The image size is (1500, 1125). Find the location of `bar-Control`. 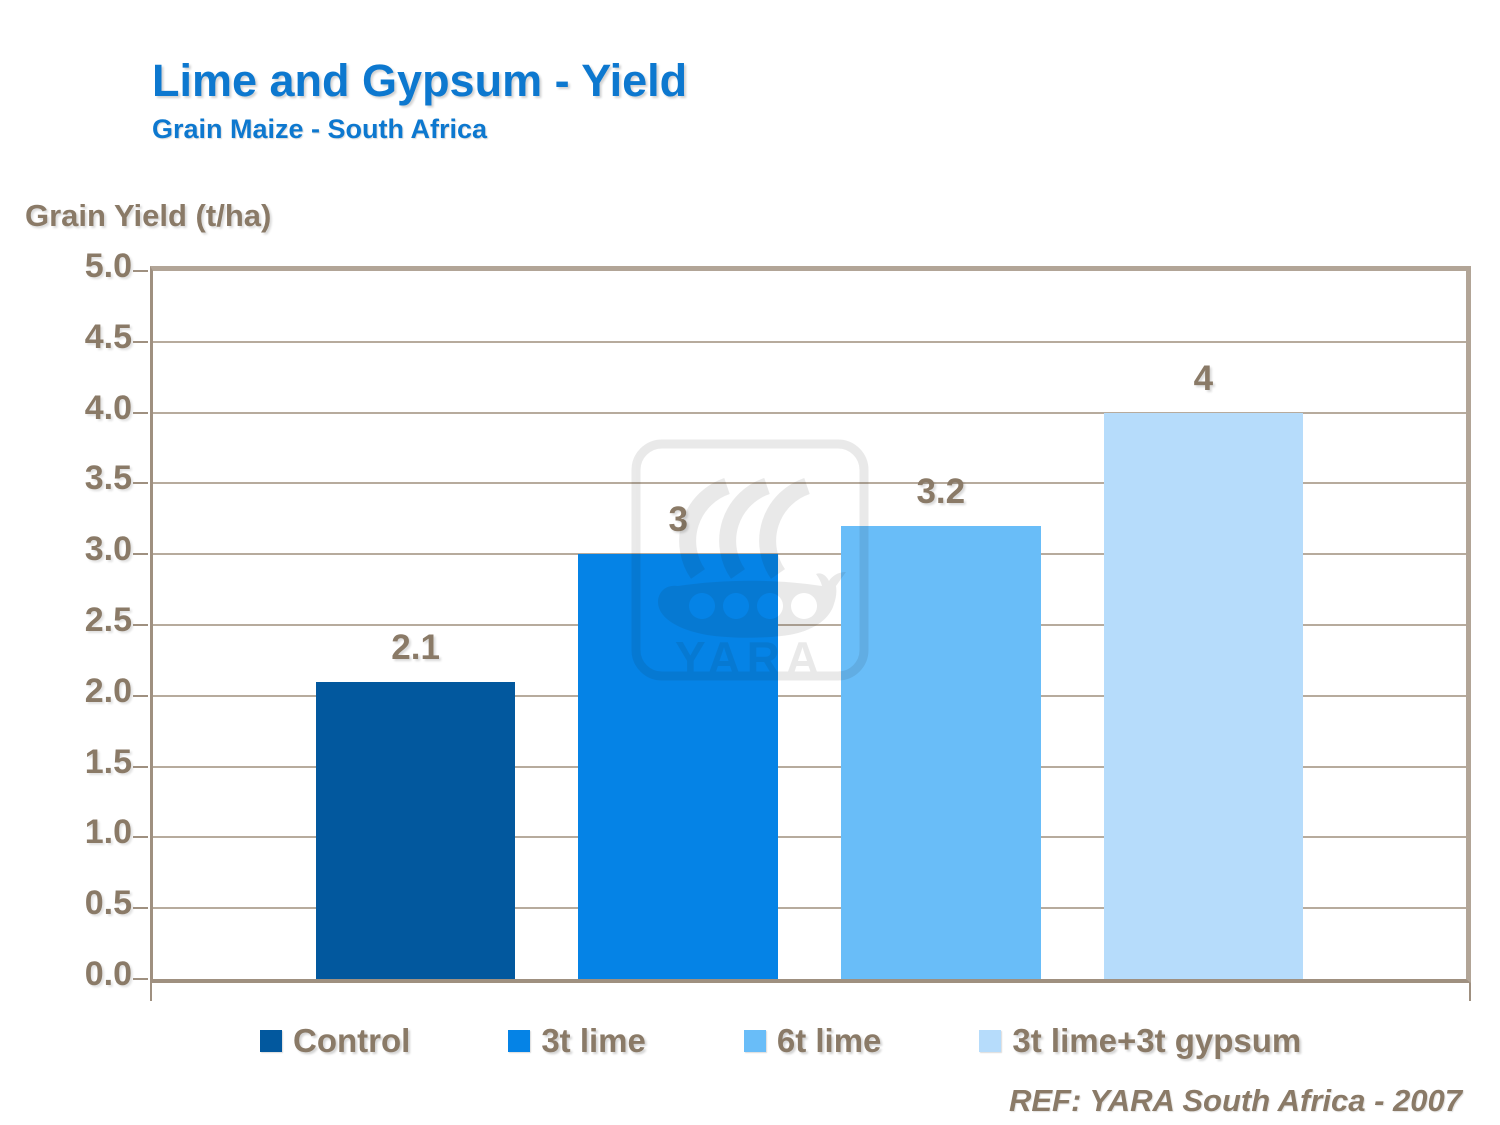

bar-Control is located at coordinates (415, 830).